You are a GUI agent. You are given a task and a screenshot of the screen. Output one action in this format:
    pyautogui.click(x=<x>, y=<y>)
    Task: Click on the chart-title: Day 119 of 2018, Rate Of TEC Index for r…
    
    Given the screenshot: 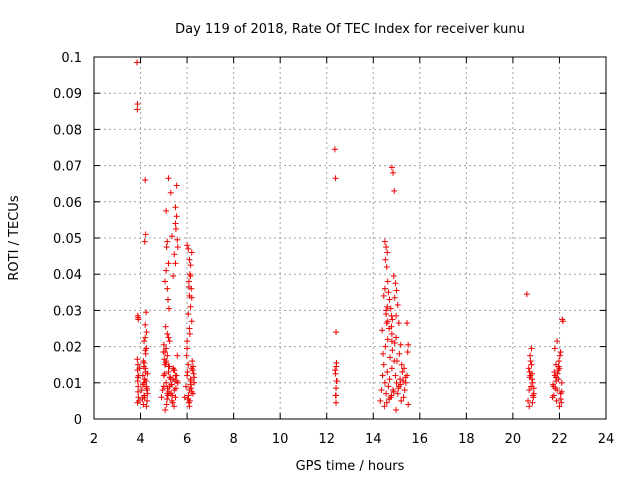 What is the action you would take?
    pyautogui.click(x=350, y=29)
    